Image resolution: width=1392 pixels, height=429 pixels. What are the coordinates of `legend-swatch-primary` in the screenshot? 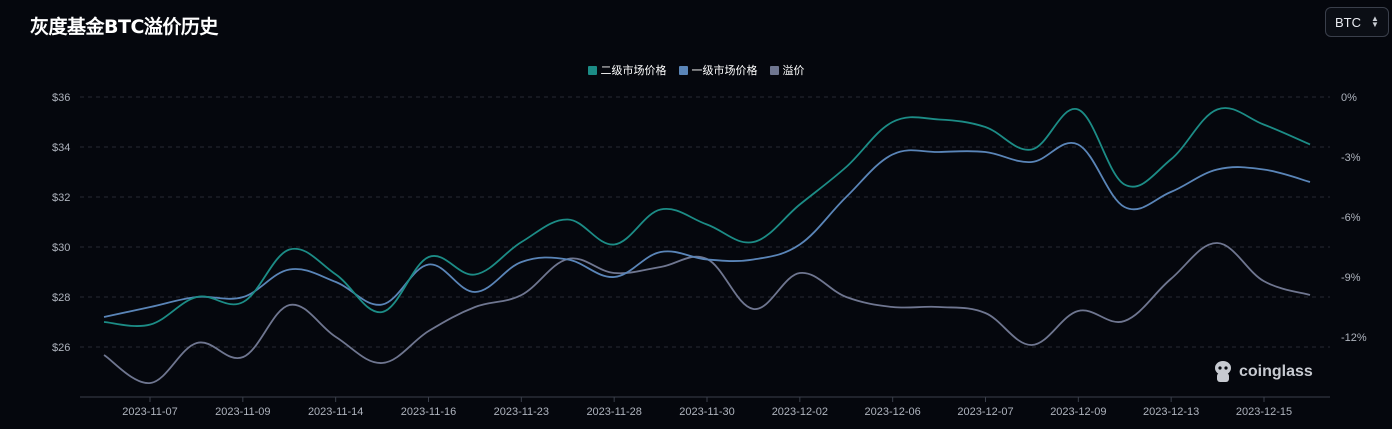 It's located at (683, 70).